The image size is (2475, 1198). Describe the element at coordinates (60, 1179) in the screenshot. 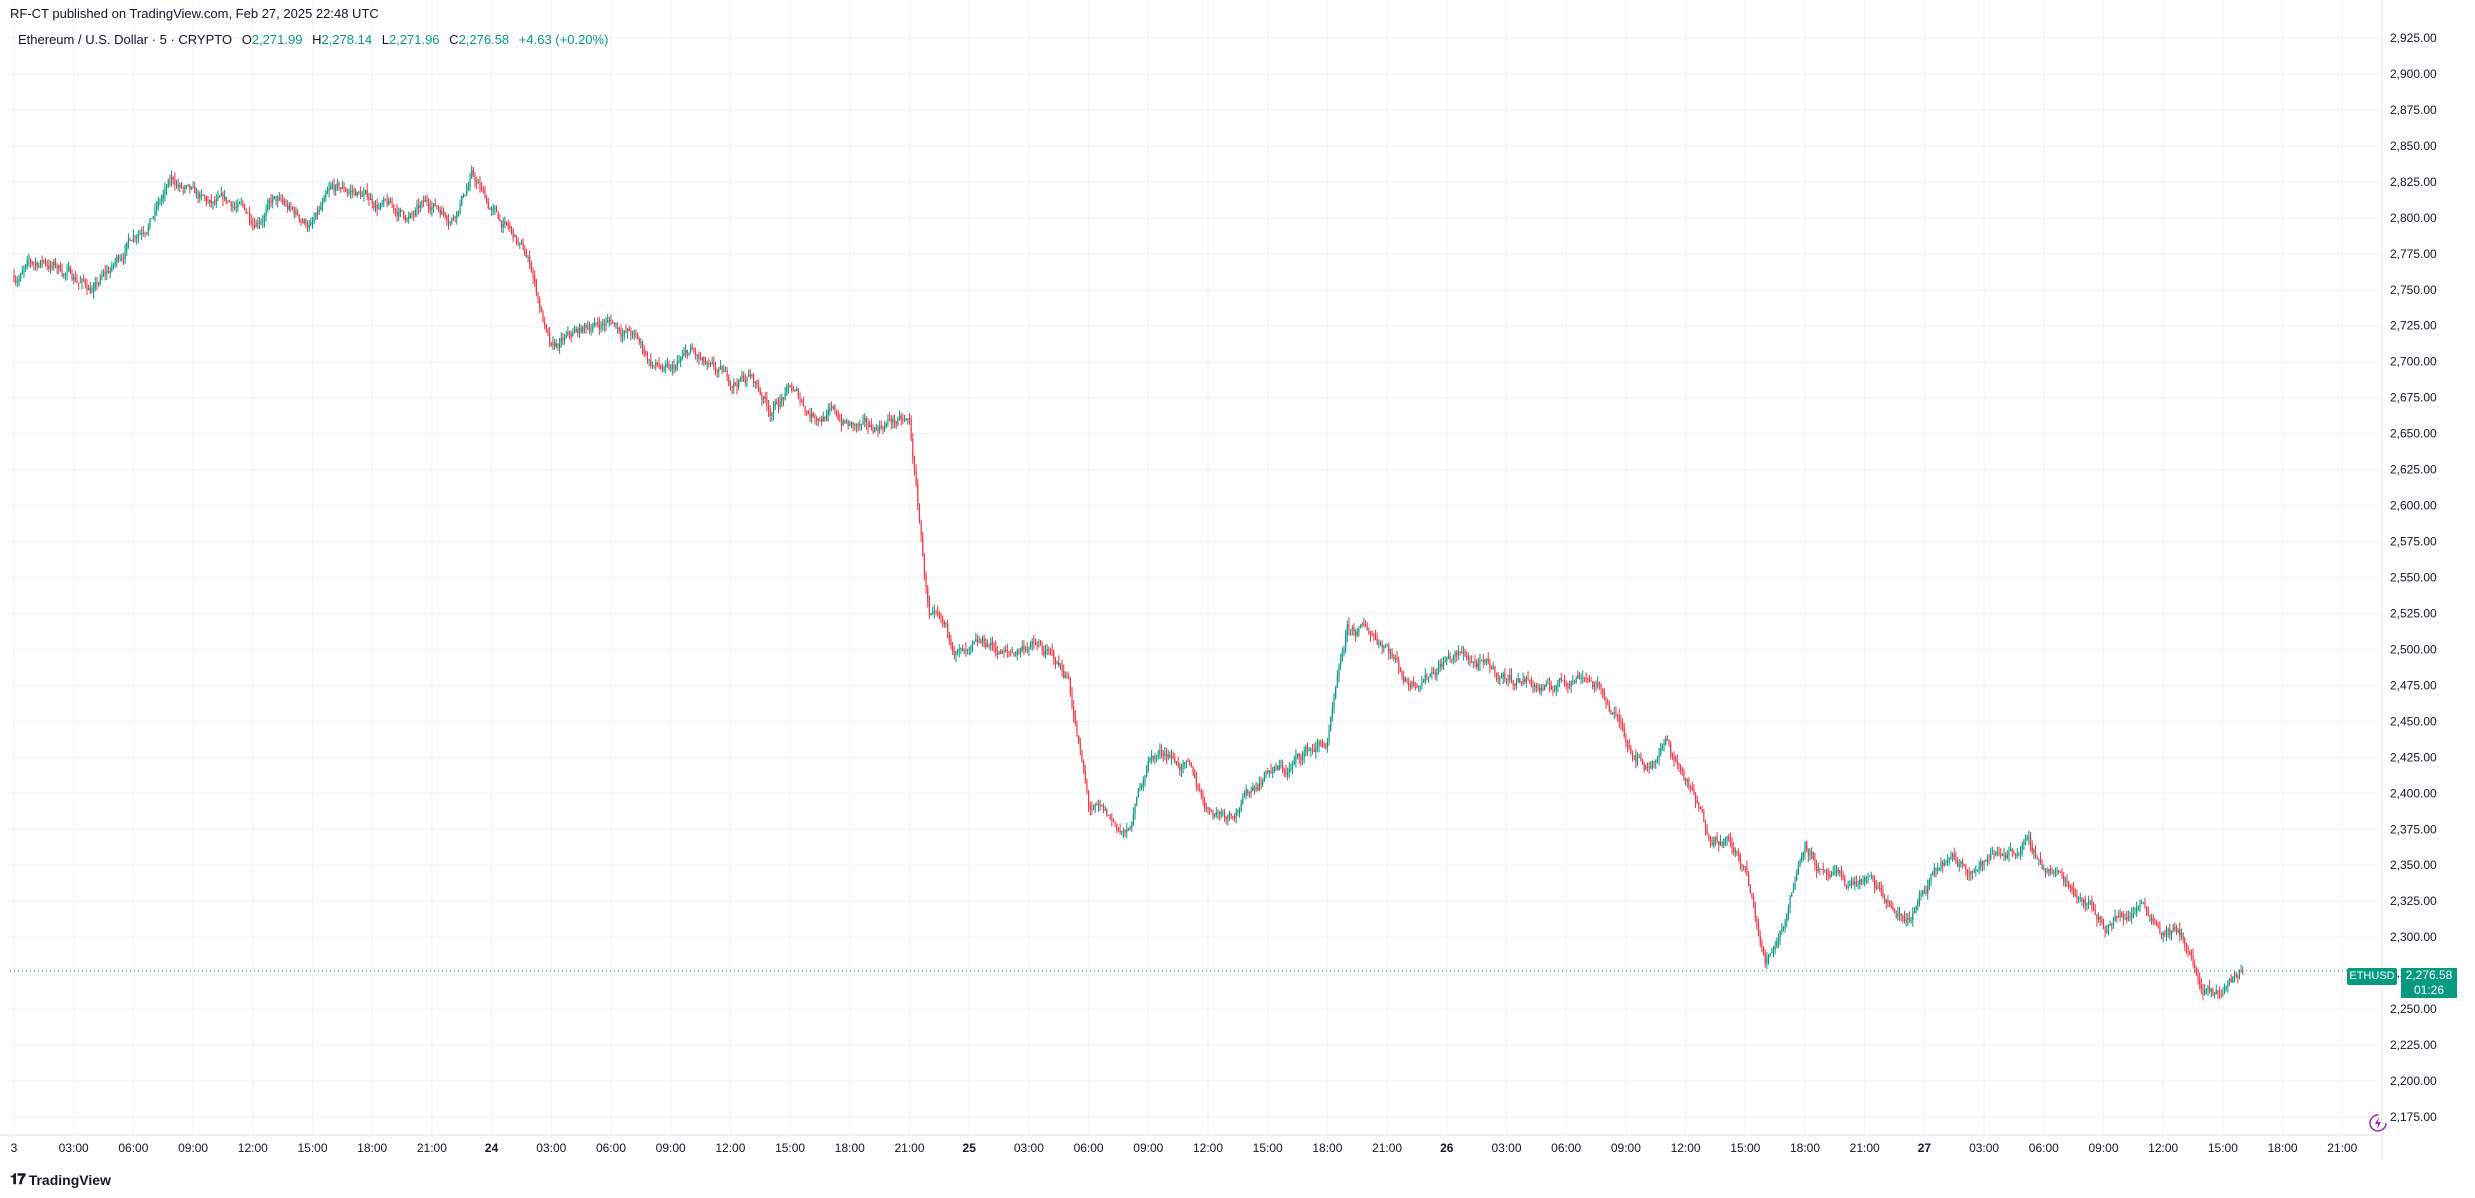

I see `tradingview-brand: 𝟏𝟕 TradingView` at that location.